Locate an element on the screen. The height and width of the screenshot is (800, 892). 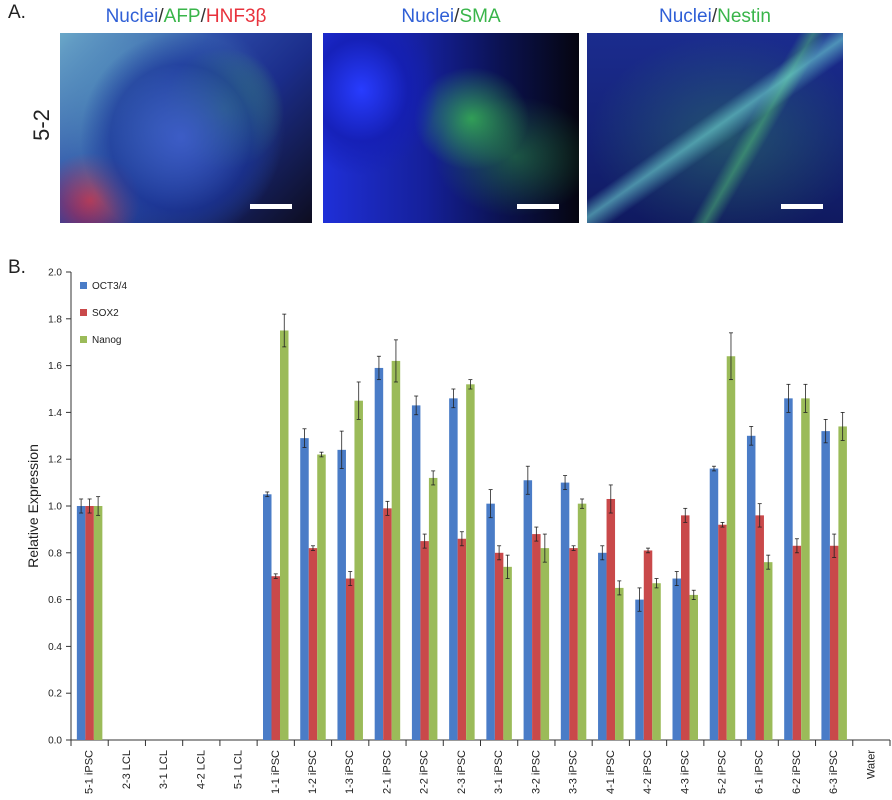
x-tick-label: 4-1 iPSC is located at coordinates (611, 772).